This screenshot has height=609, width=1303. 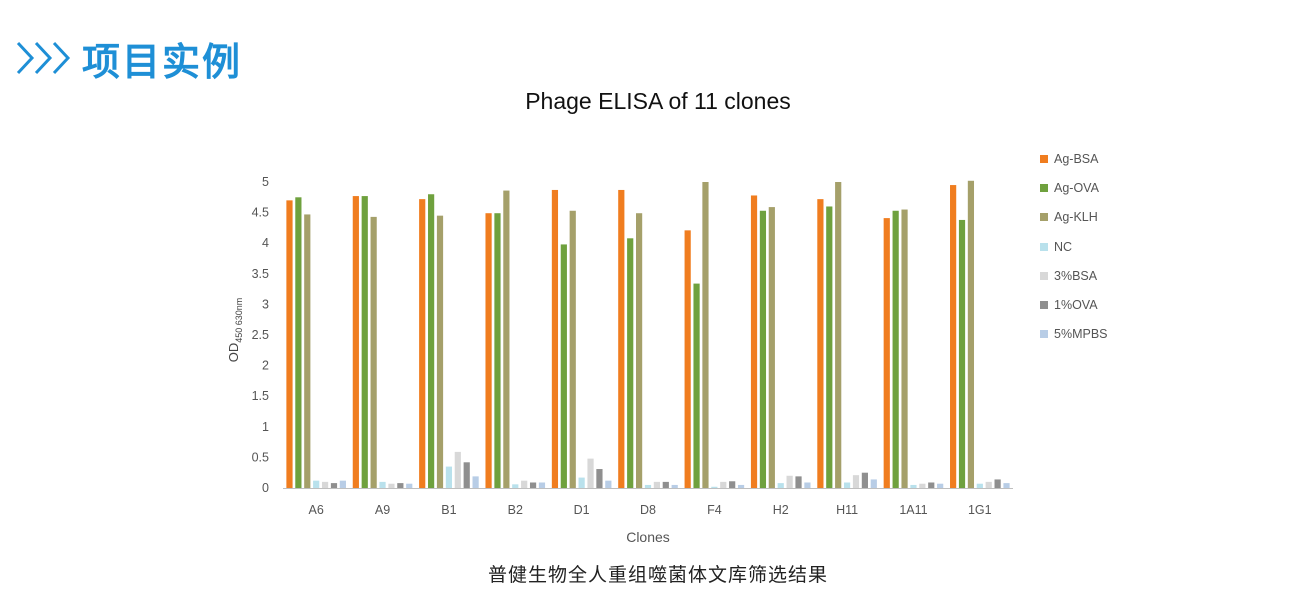 I want to click on bar-5-mpbs-a6, so click(x=342, y=484).